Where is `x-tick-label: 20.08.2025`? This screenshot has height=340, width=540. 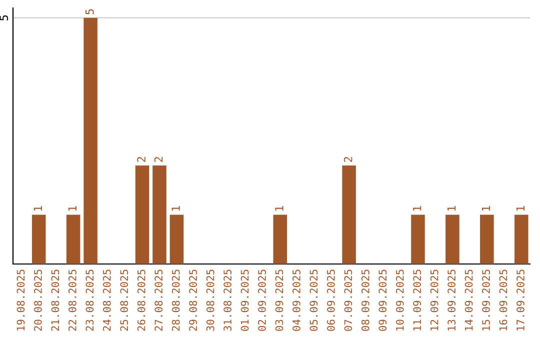 x-tick-label: 20.08.2025 is located at coordinates (38, 300).